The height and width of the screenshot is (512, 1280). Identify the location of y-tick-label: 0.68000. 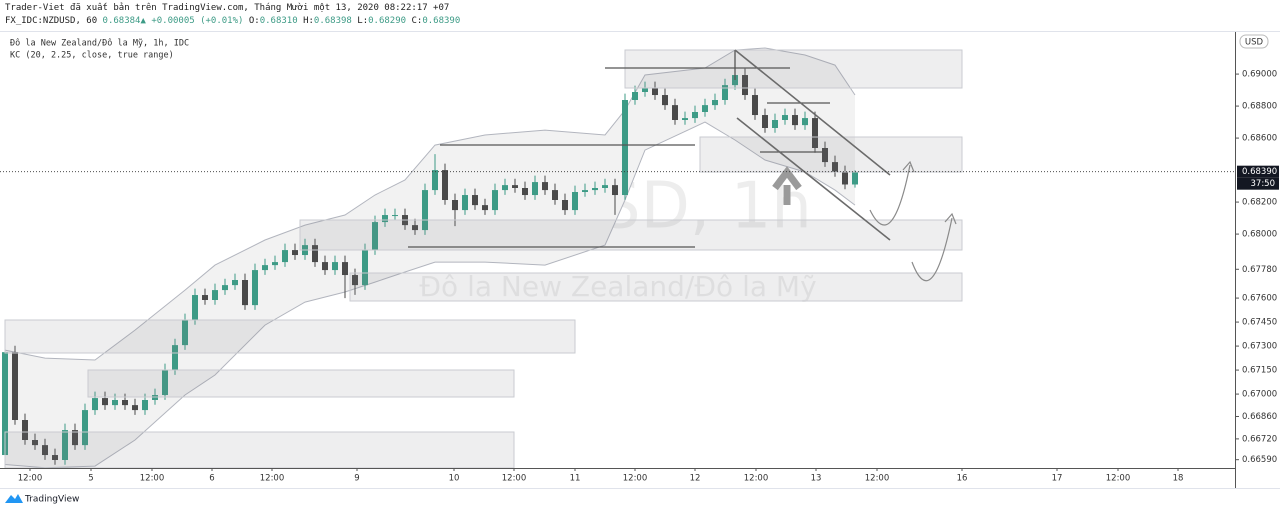
(1259, 235).